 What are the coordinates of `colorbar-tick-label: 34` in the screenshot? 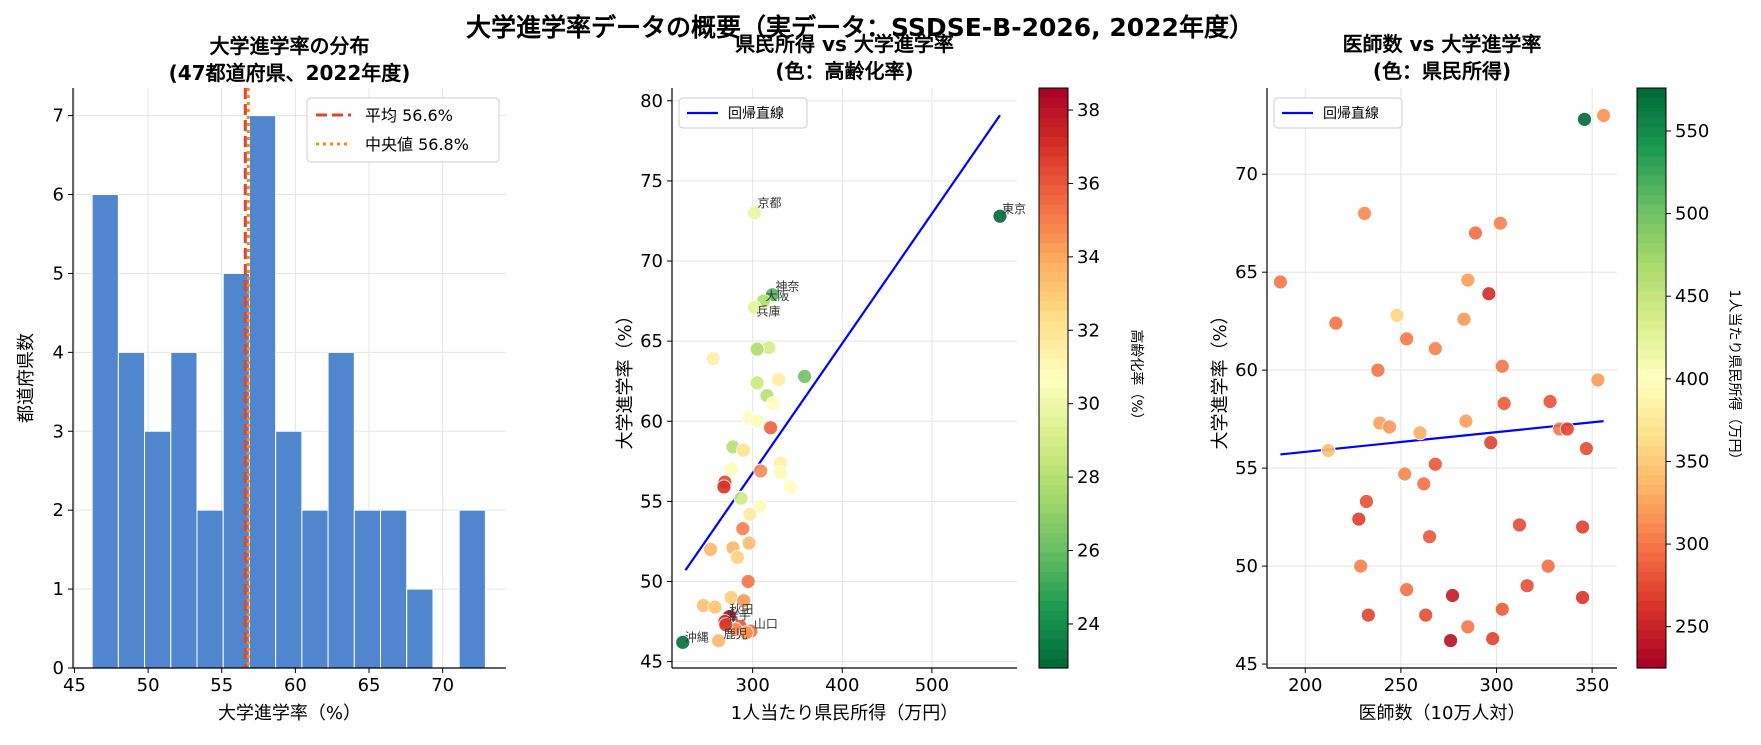 It's located at (1088, 257).